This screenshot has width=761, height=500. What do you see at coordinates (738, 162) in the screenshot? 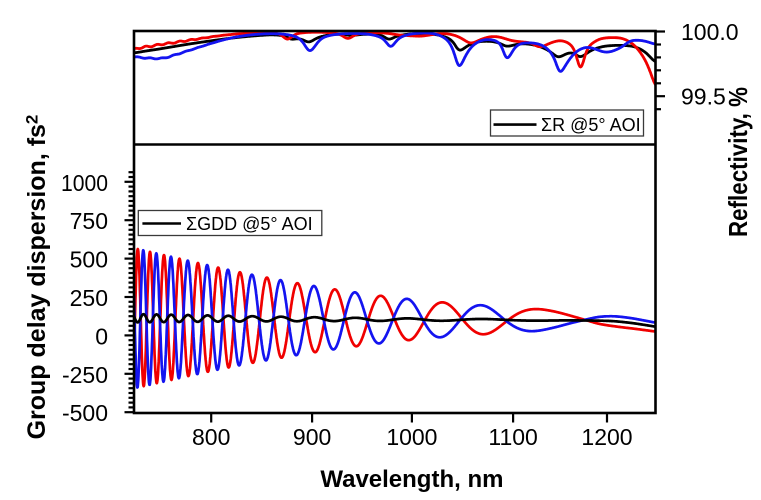
I see `svg-text: Reflectivity, %` at bounding box center [738, 162].